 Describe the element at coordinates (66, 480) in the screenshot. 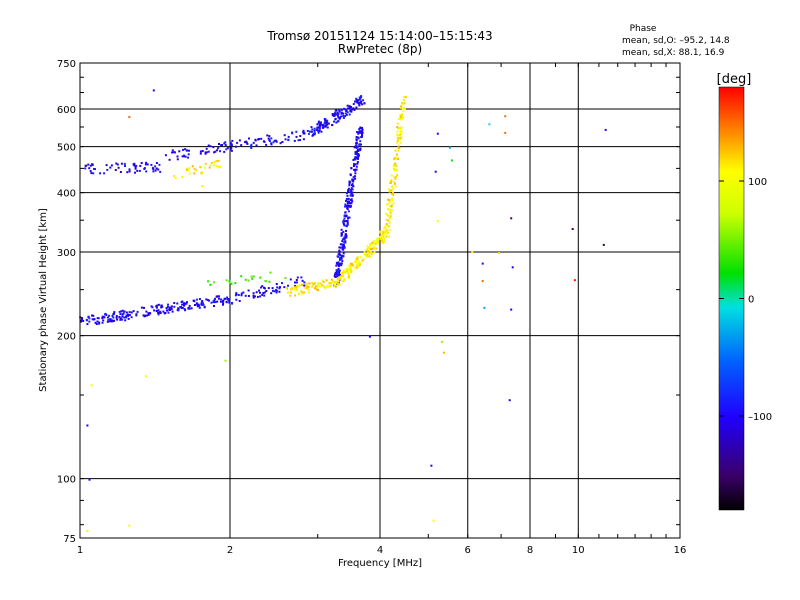

I see `y-tick-label: 100` at that location.